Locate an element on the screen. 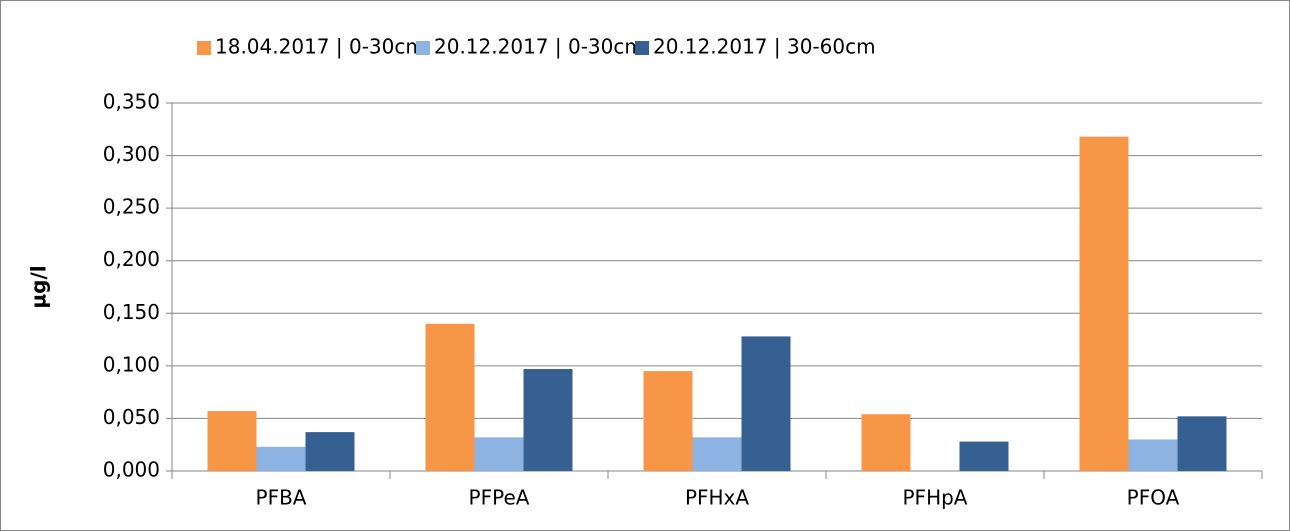 This screenshot has width=1290, height=531. legend-label: 20.12.2017 | 30-60cm is located at coordinates (764, 47).